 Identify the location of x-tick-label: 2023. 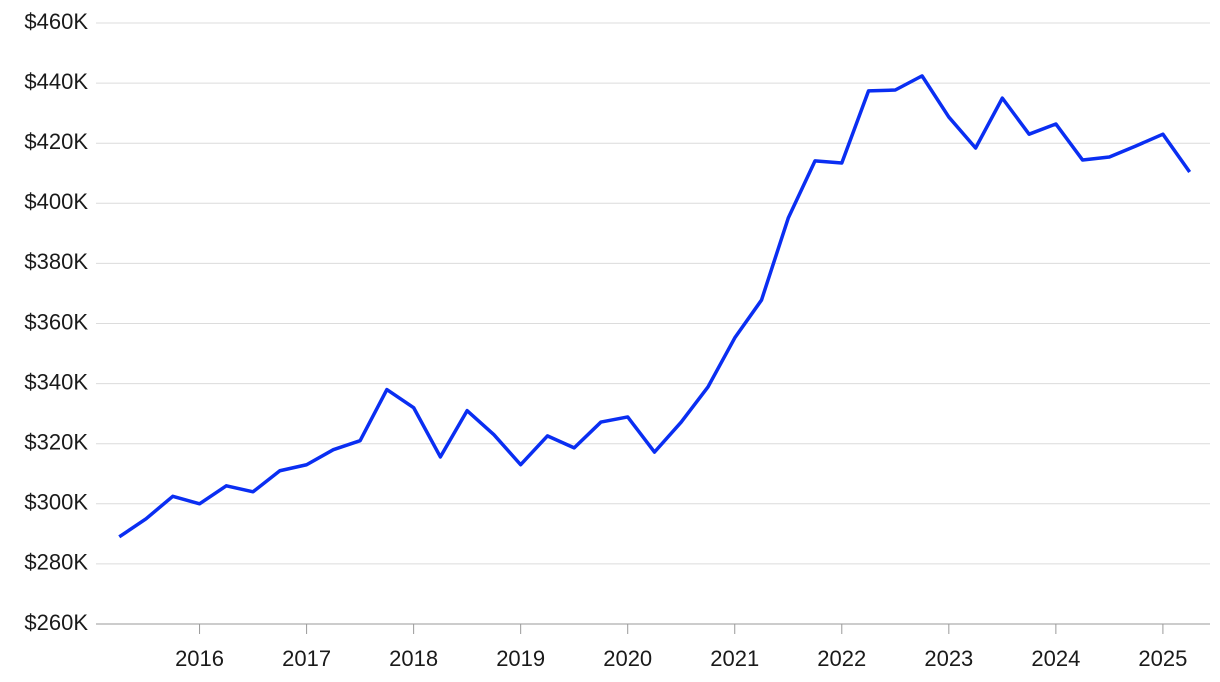
(948, 658).